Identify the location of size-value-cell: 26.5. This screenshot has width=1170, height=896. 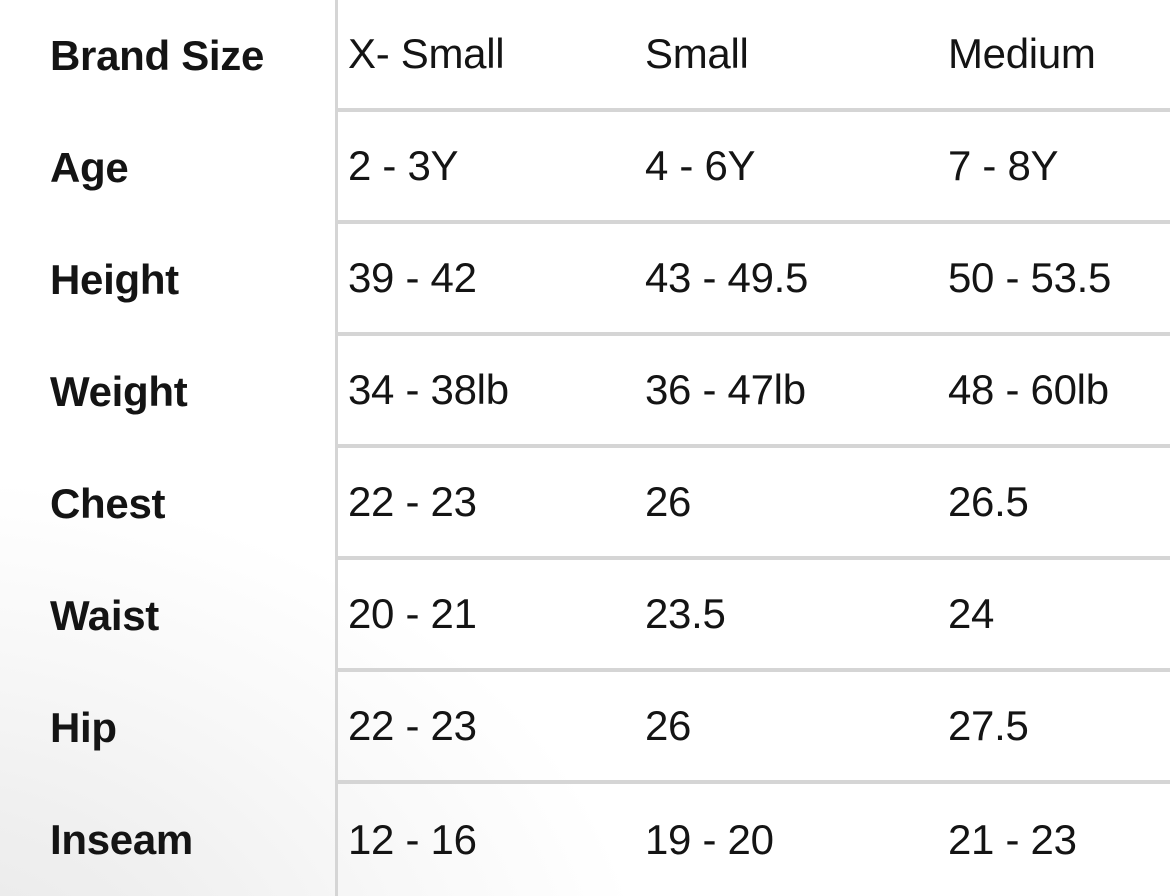
(1054, 504).